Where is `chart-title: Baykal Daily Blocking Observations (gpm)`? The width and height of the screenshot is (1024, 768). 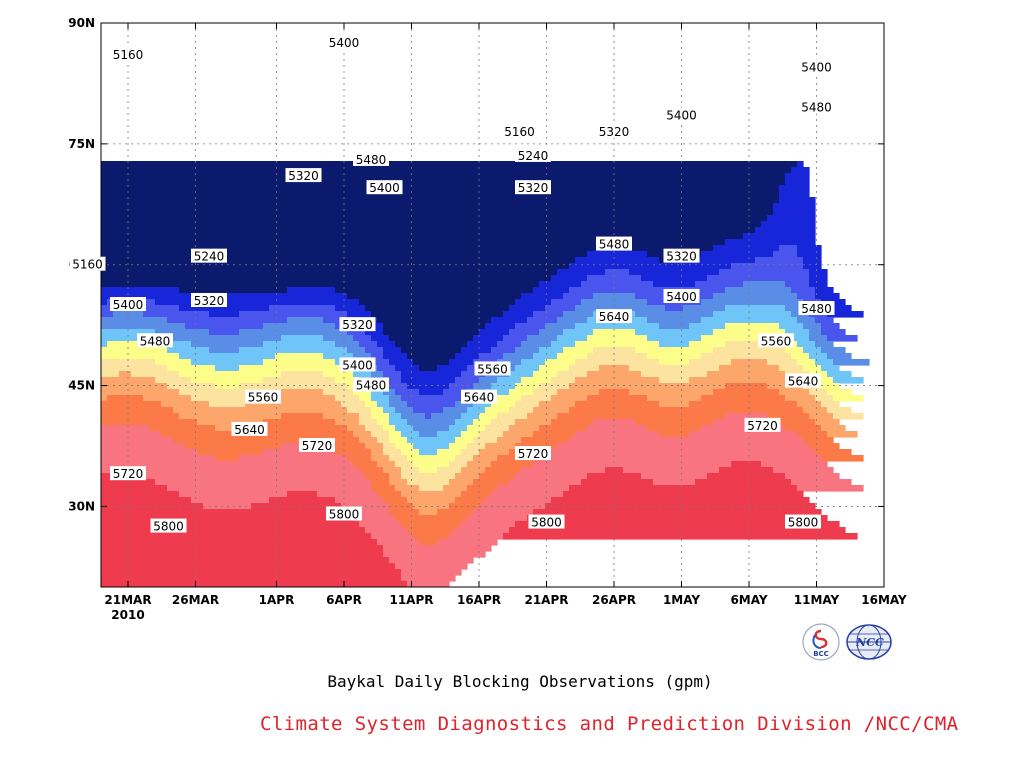
chart-title: Baykal Daily Blocking Observations (gpm) is located at coordinates (520, 681).